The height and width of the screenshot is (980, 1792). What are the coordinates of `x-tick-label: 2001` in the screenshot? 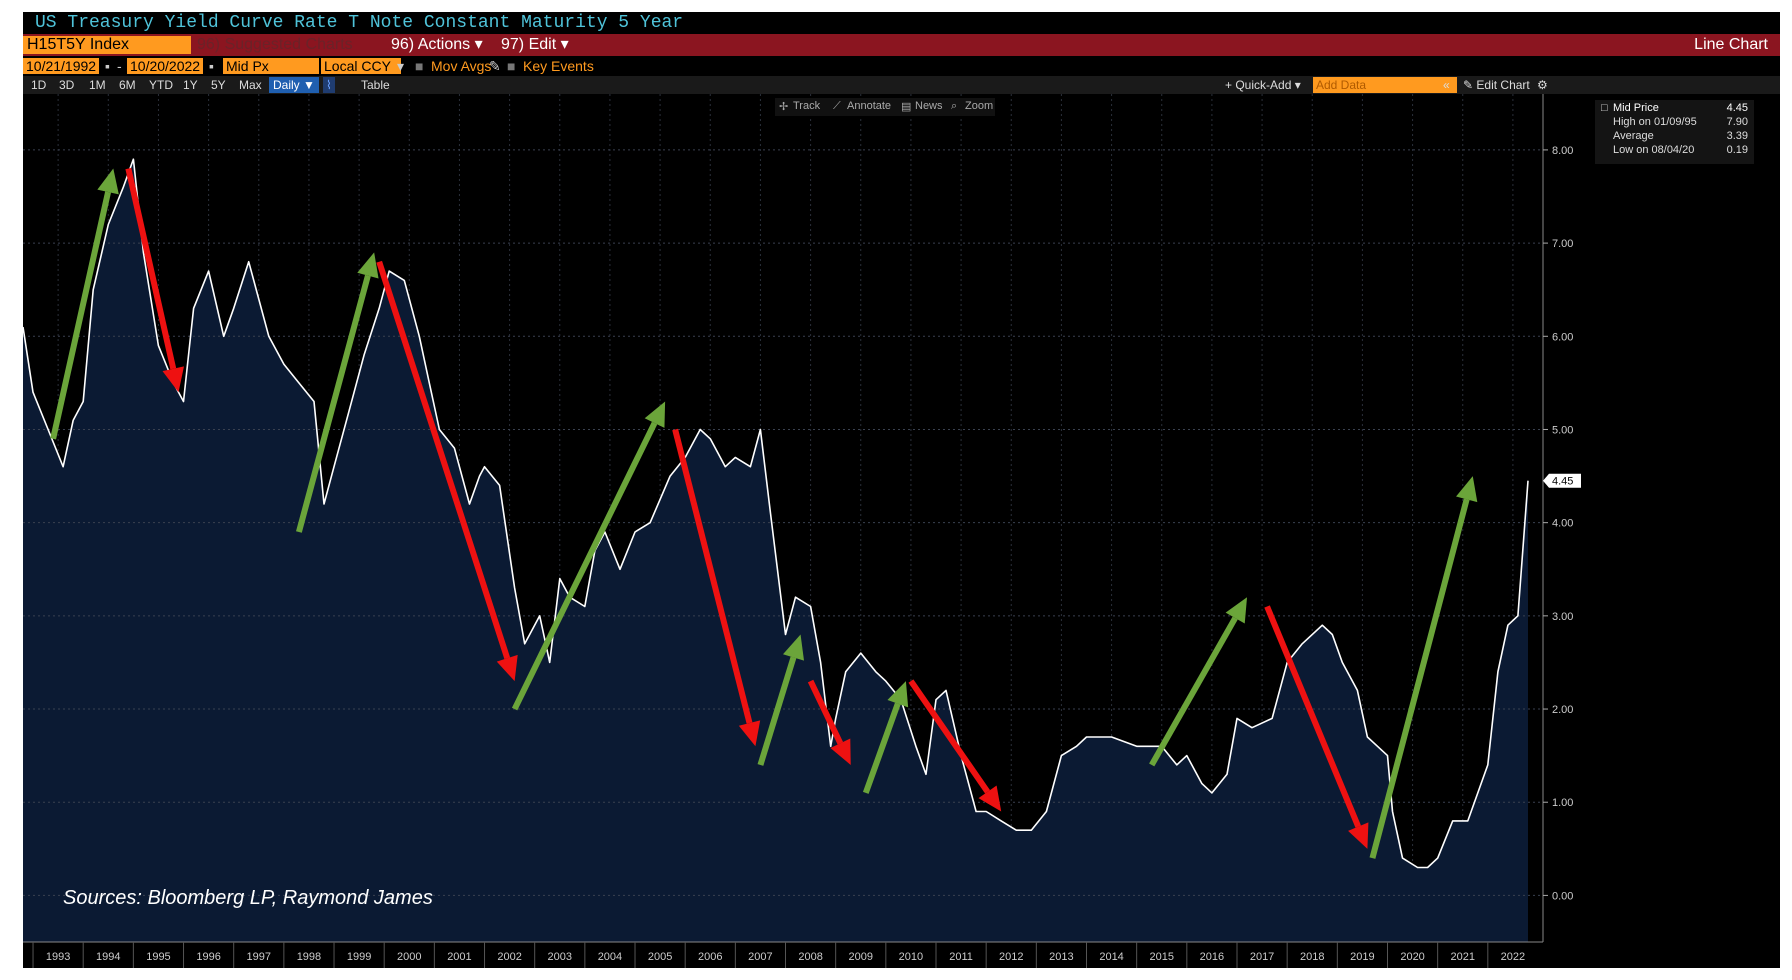 It's located at (459, 957).